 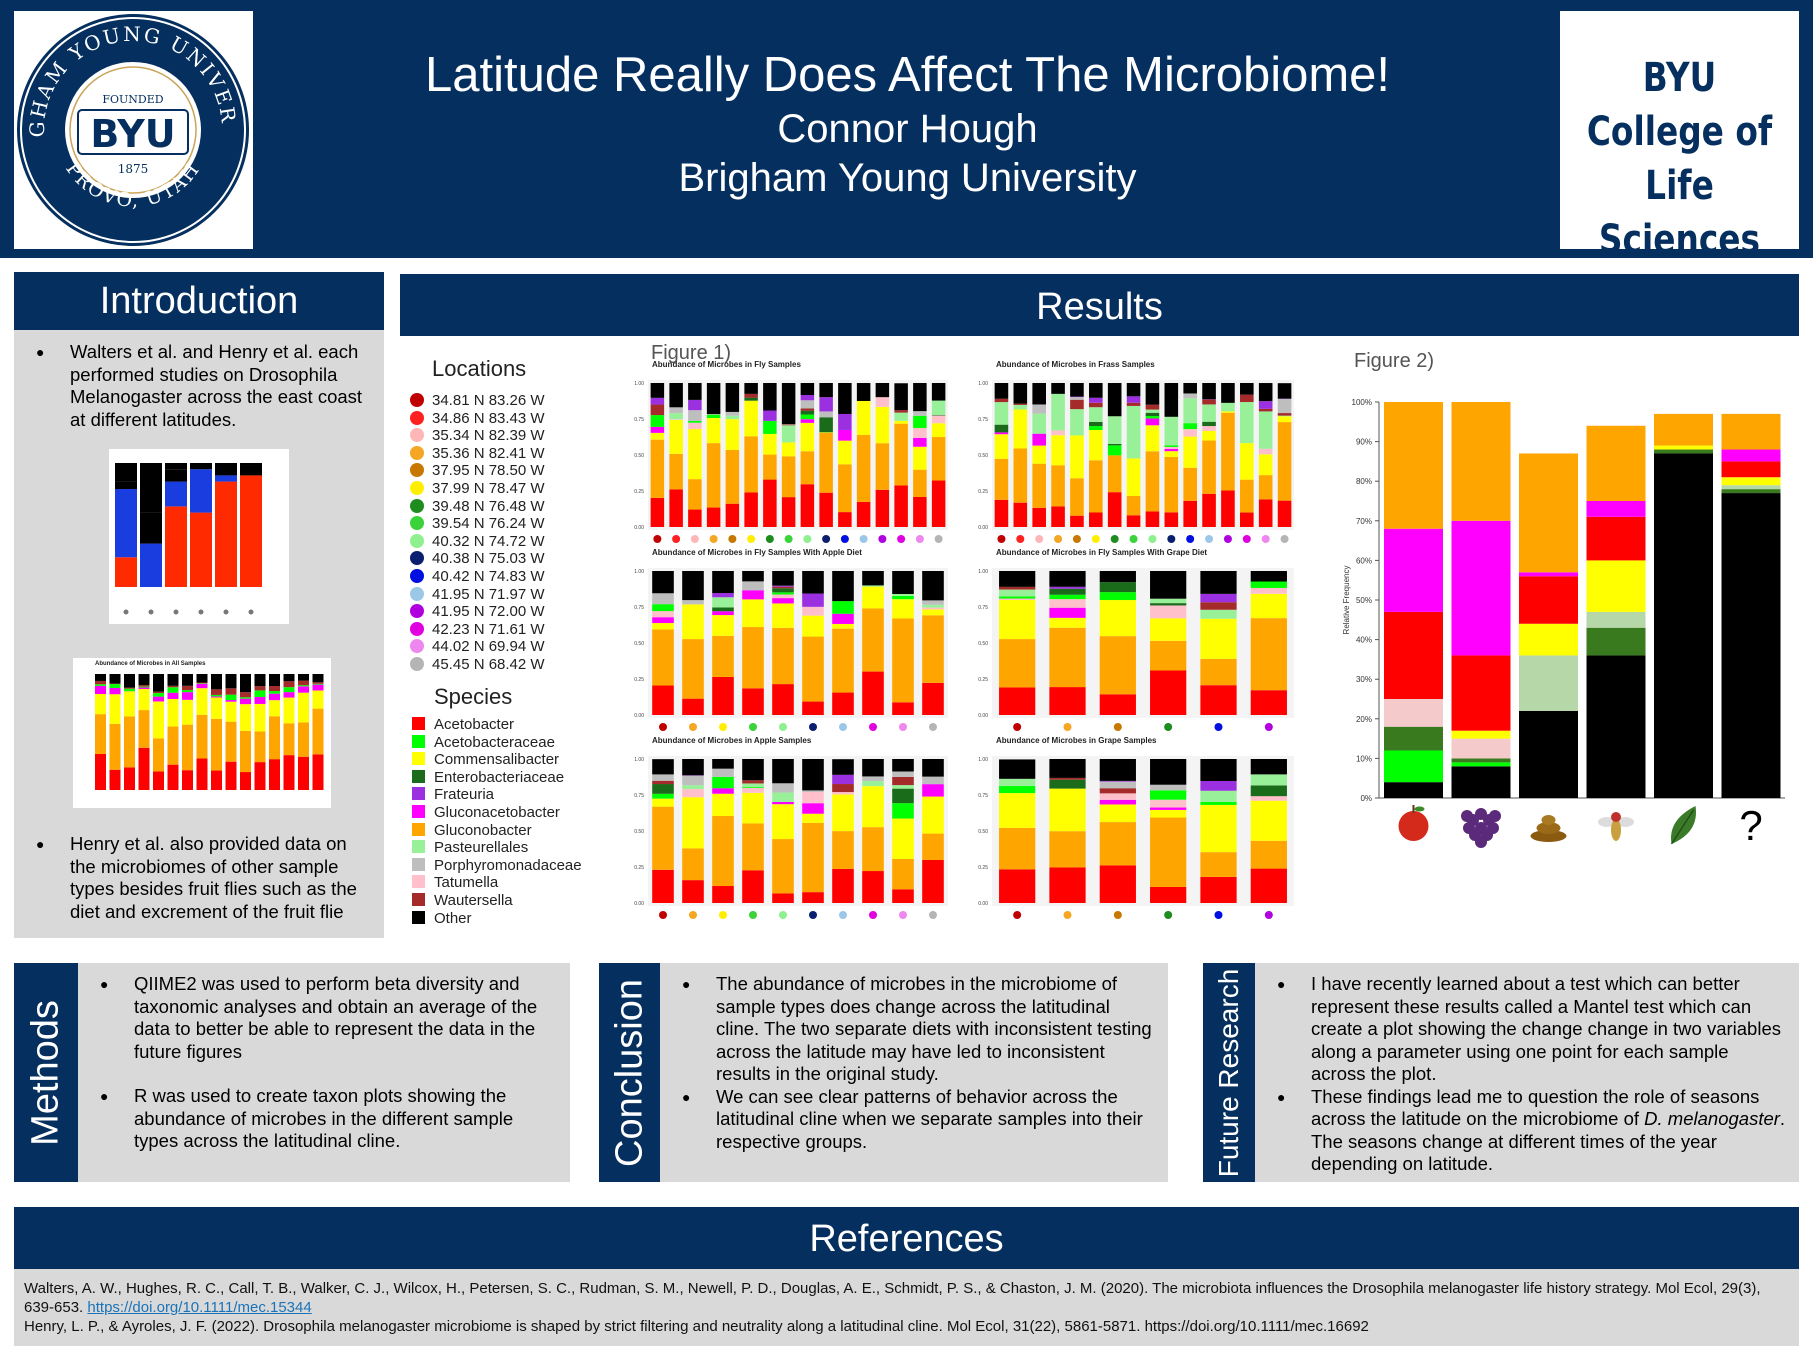 I want to click on fig2-tick-label: 90%, so click(x=1364, y=442).